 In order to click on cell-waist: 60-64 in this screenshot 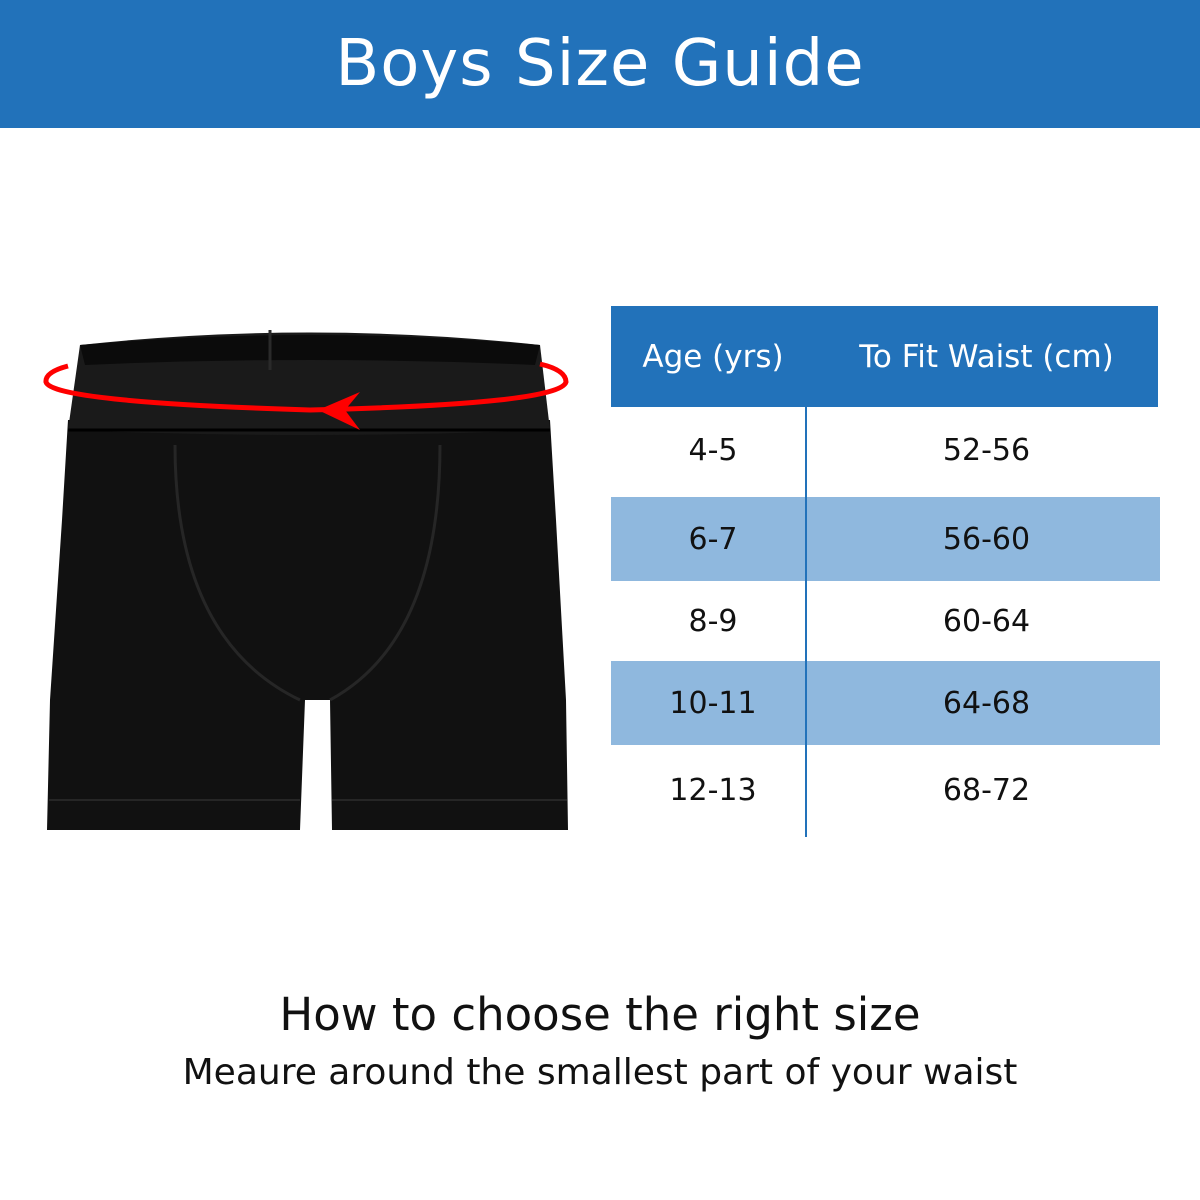, I will do `click(986, 621)`.